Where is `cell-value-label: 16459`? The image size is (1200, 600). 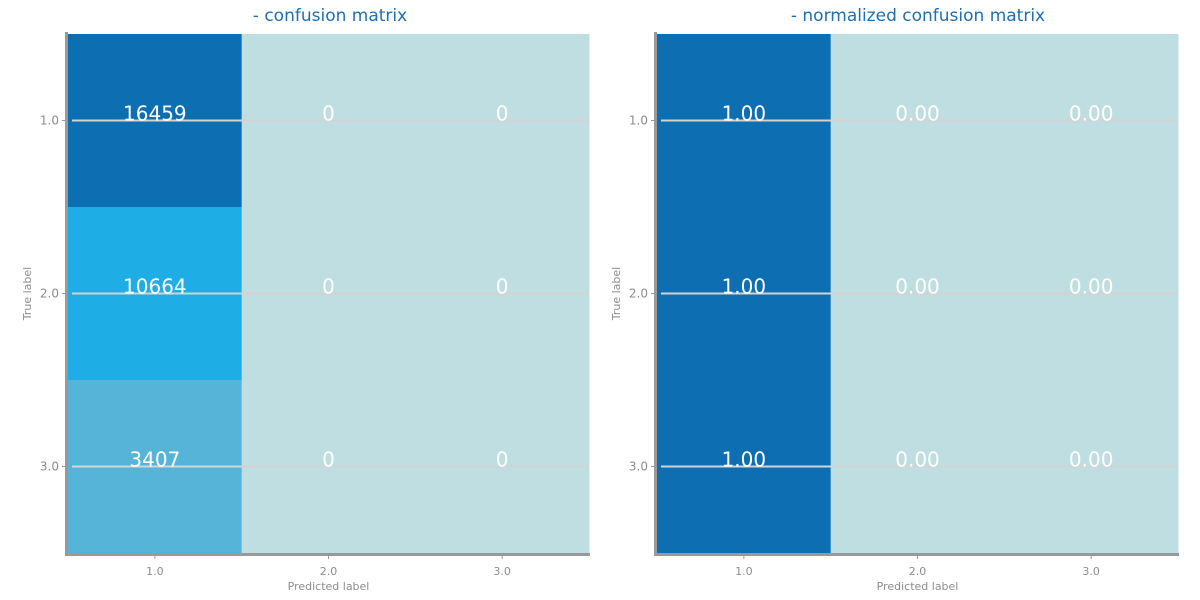
cell-value-label: 16459 is located at coordinates (155, 114).